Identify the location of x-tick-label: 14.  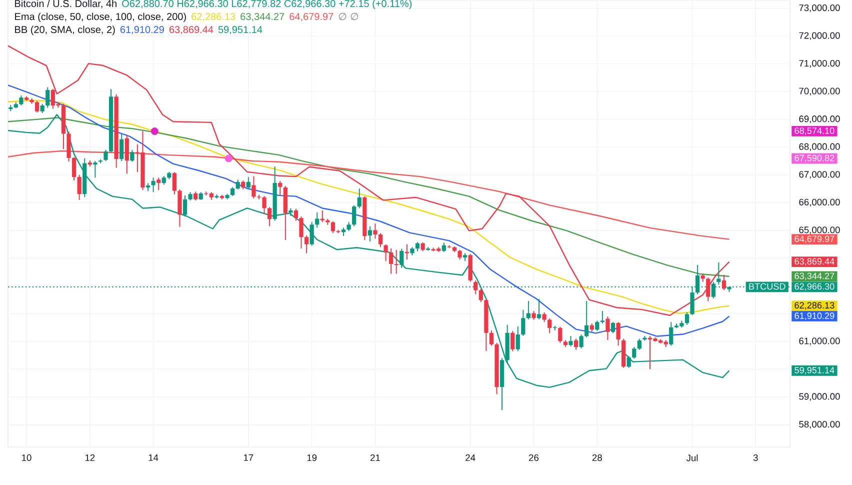
(153, 457).